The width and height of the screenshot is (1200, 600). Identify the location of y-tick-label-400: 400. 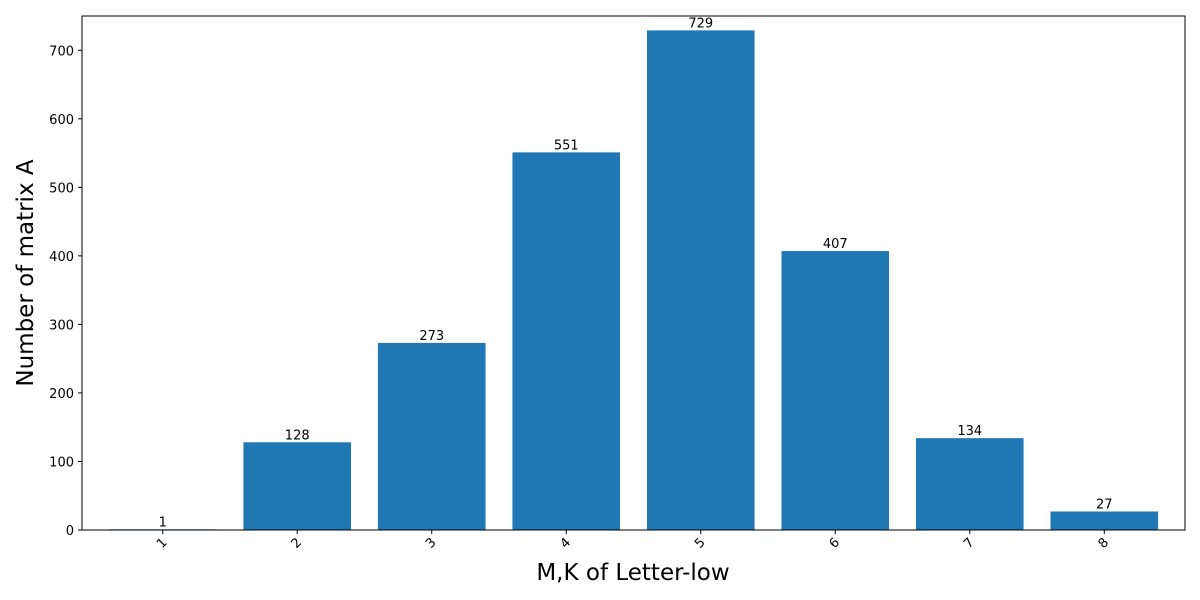
(61, 257).